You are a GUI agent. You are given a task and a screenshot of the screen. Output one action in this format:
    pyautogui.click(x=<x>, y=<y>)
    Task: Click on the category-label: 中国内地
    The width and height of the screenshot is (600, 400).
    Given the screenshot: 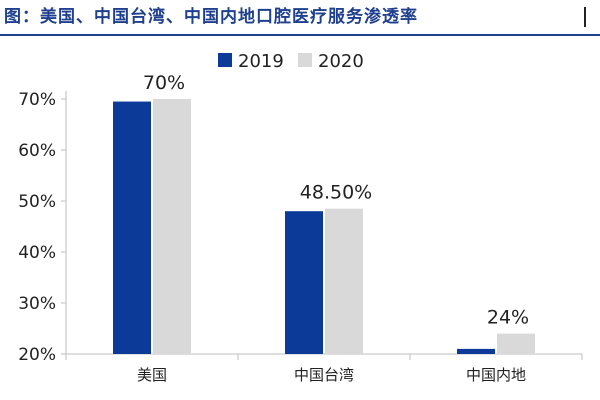 What is the action you would take?
    pyautogui.click(x=496, y=375)
    